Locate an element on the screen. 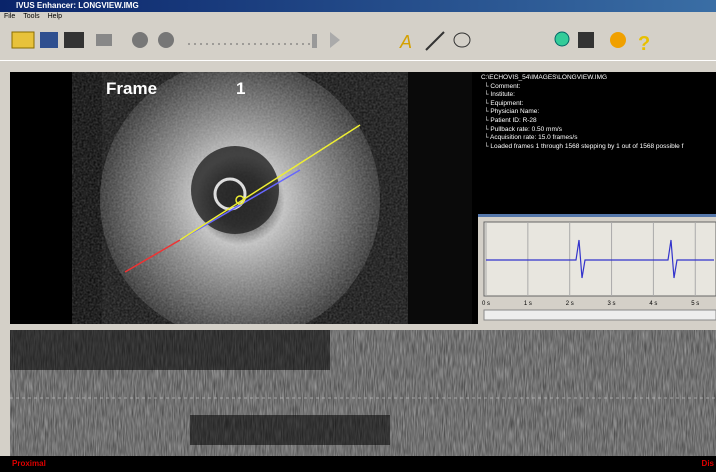 The width and height of the screenshot is (716, 472). info-line: └ Acquisition rate: 15.0 frames/s is located at coordinates (531, 138).